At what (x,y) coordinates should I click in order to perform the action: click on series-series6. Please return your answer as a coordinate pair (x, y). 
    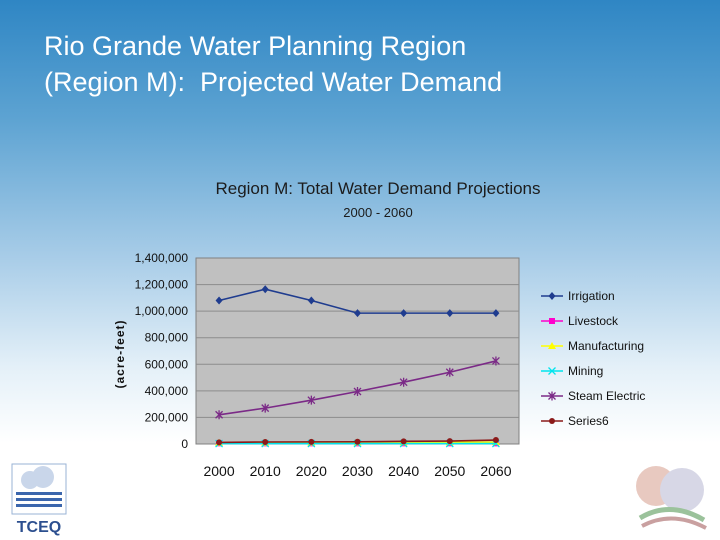
    Looking at the image, I should click on (357, 441).